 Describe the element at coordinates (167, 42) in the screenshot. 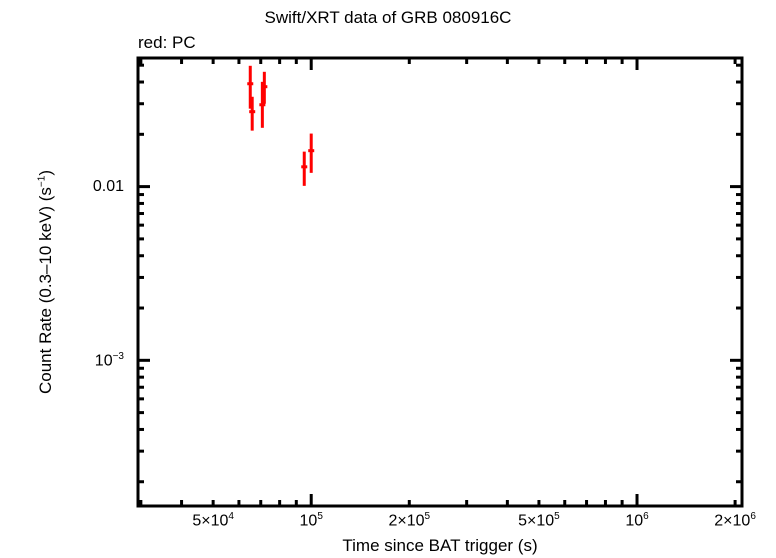

I see `series-legend-label: red: PC` at that location.